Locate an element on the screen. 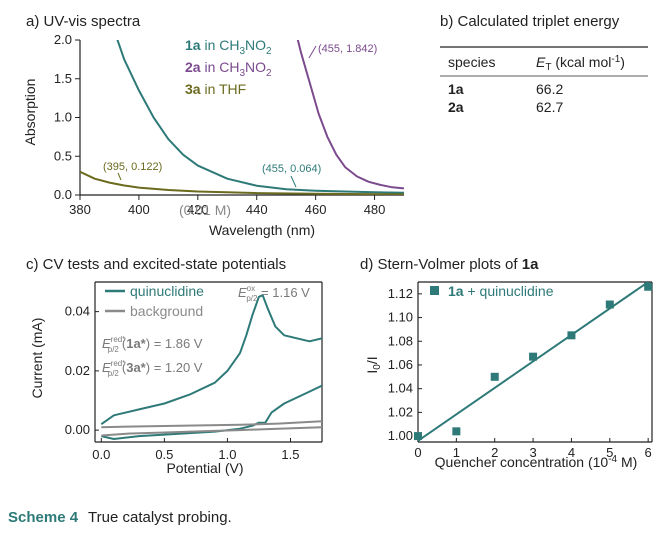 The image size is (670, 540). x-tick-label: 420 is located at coordinates (198, 209).